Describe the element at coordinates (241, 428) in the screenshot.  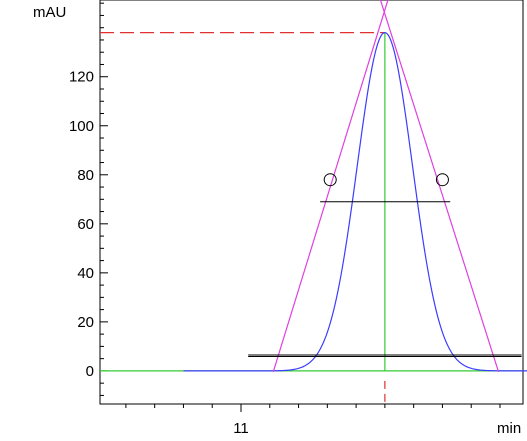
I see `x-tick-label: 11` at that location.